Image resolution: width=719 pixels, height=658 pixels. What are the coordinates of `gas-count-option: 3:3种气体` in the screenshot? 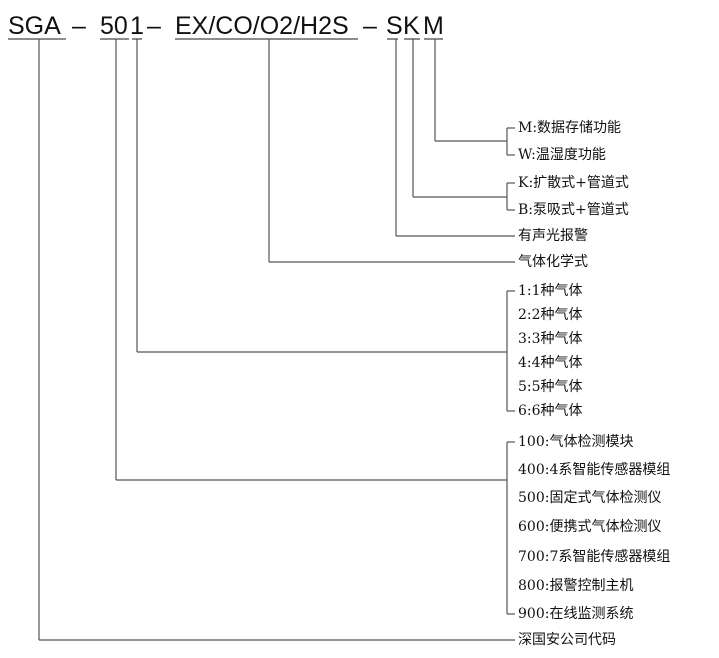 It's located at (550, 339).